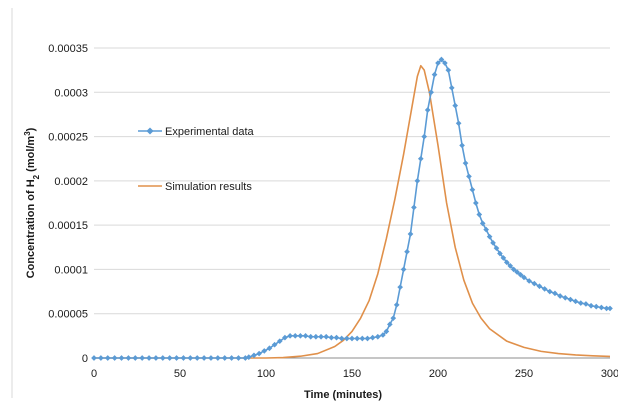 The image size is (618, 405). What do you see at coordinates (36, 176) in the screenshot?
I see `y-axis-title-subscript: 2` at bounding box center [36, 176].